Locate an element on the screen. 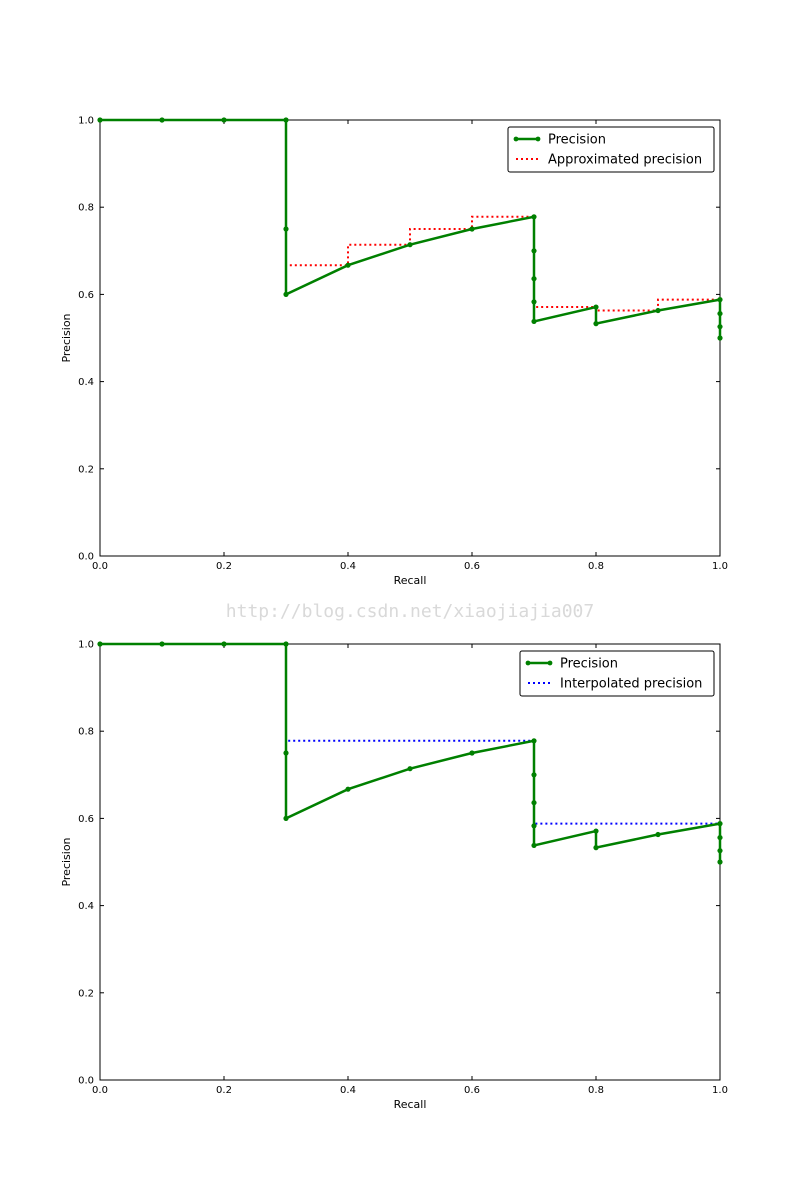 The width and height of the screenshot is (800, 1200). legend: Precision Approximated precision is located at coordinates (611, 149).